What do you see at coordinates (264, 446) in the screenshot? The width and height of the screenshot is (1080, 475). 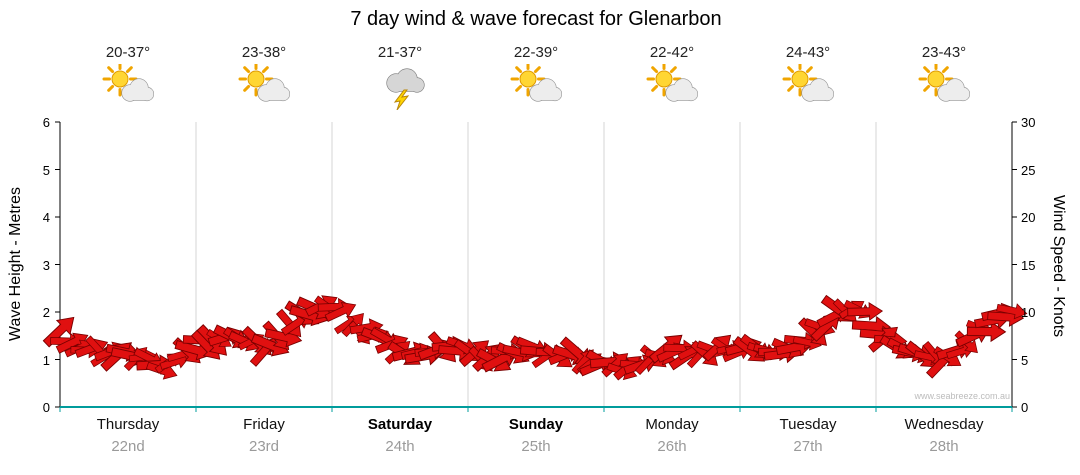 I see `day-date: 23rd` at bounding box center [264, 446].